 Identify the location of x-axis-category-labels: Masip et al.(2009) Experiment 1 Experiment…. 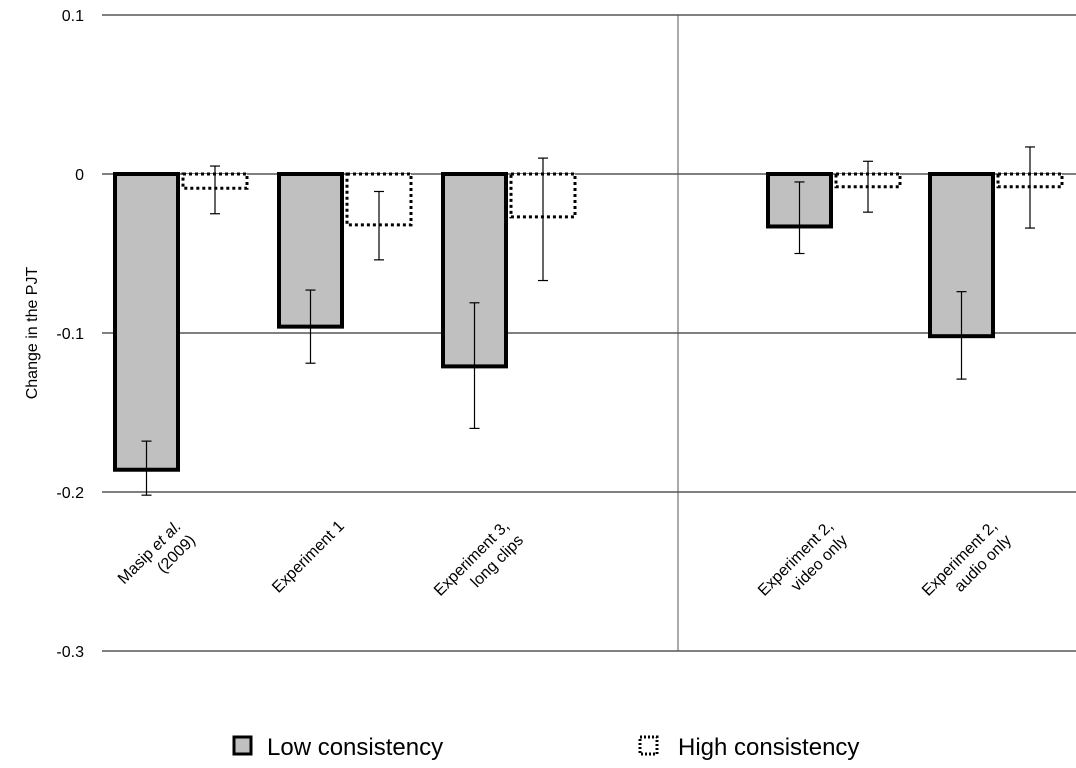
(565, 559).